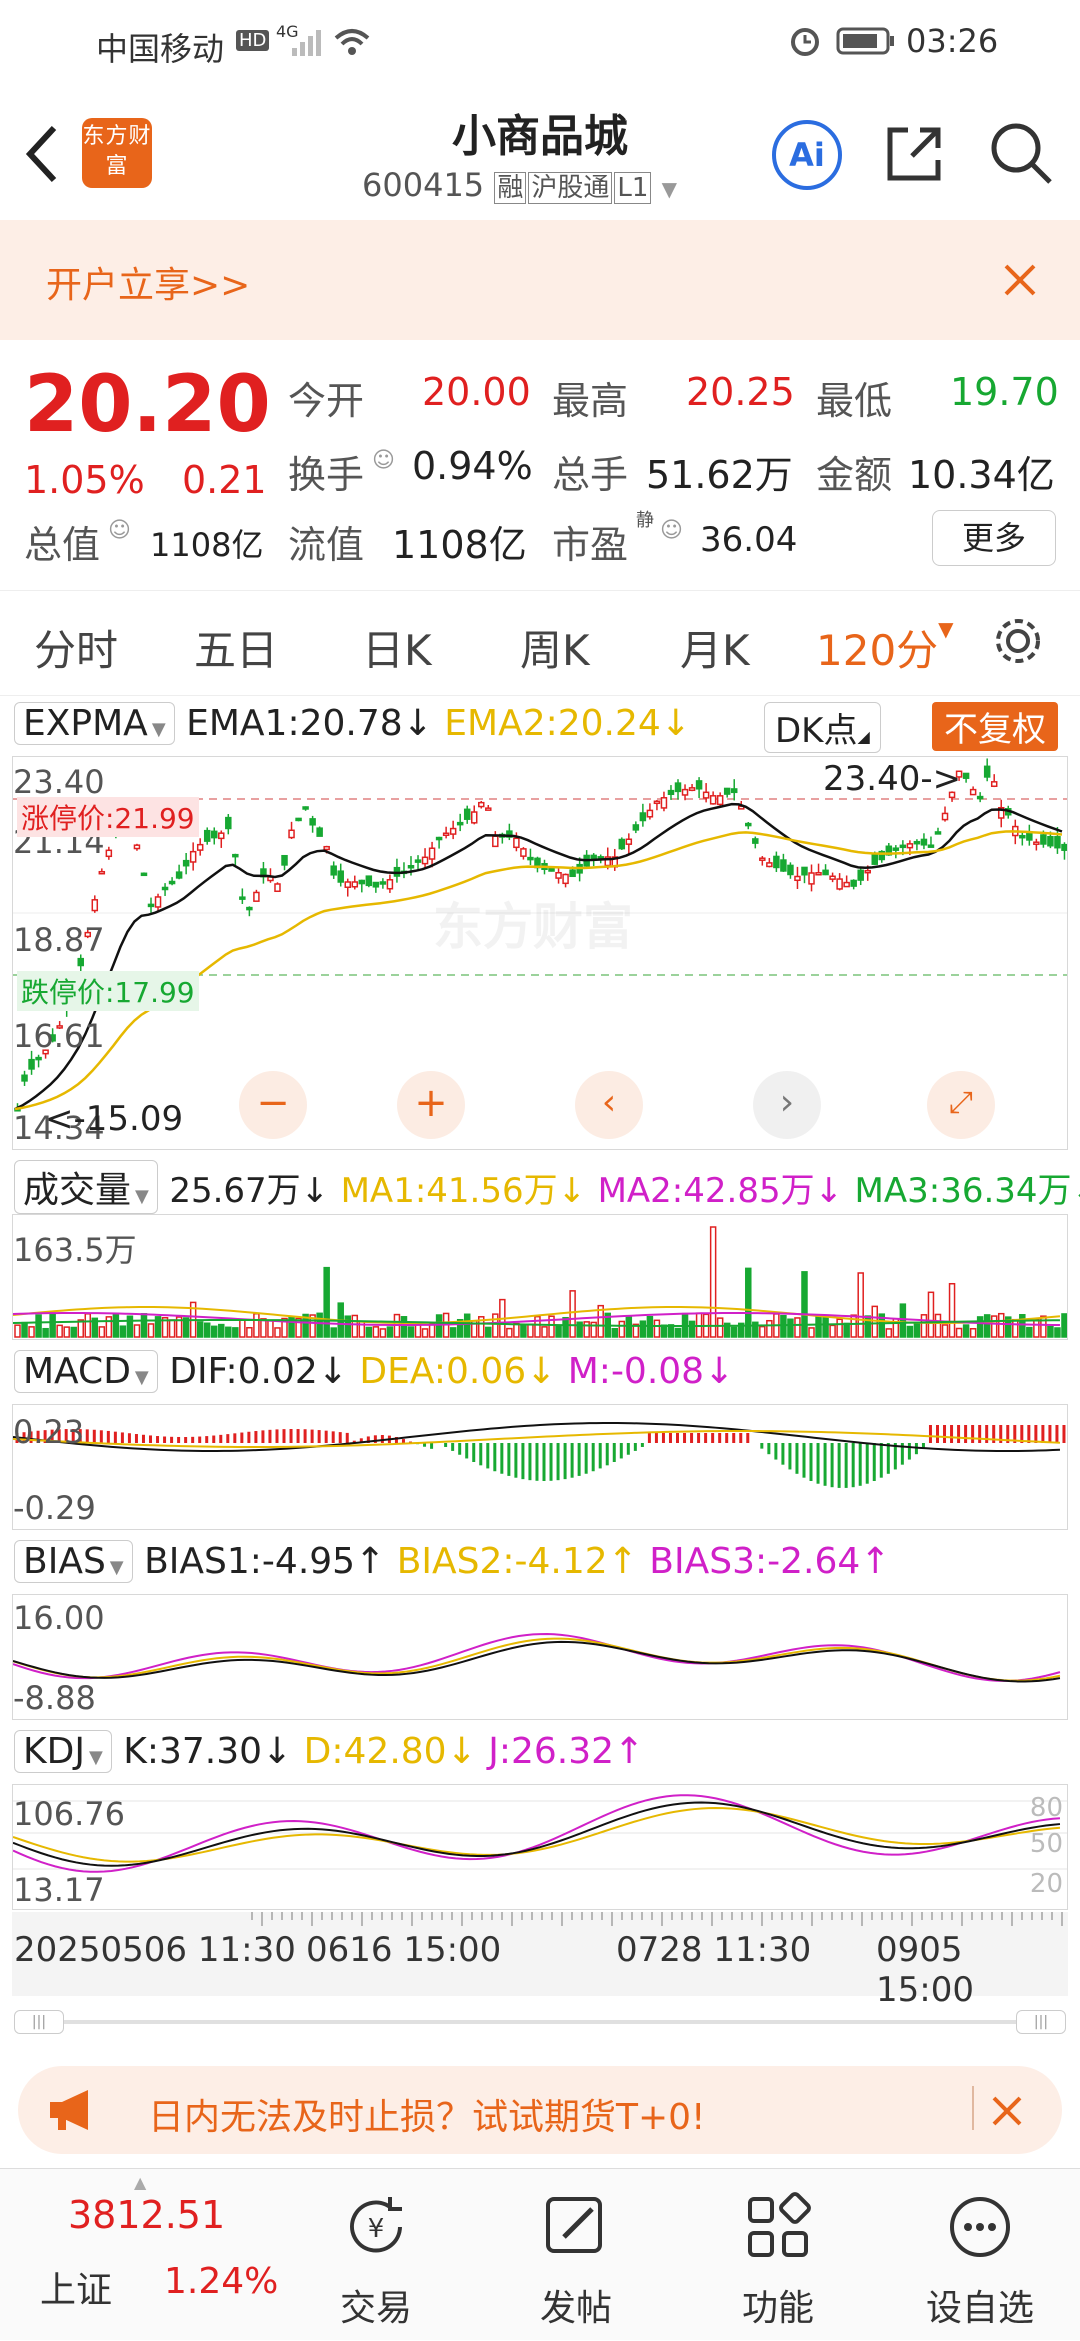 Image resolution: width=1080 pixels, height=2341 pixels. Describe the element at coordinates (73, 1561) in the screenshot. I see `bias-select: BIAS ▼` at that location.